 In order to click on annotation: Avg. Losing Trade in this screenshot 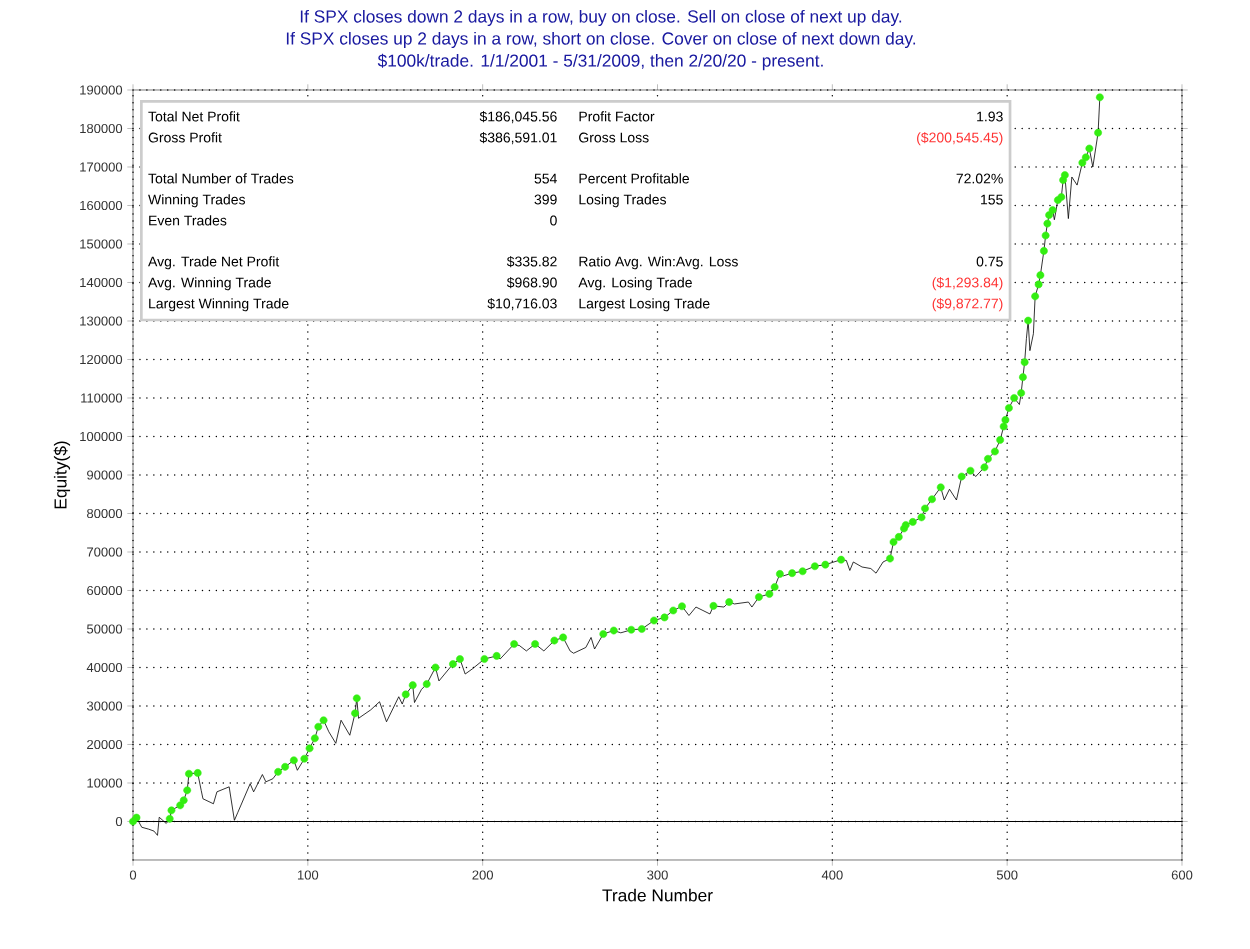, I will do `click(635, 284)`.